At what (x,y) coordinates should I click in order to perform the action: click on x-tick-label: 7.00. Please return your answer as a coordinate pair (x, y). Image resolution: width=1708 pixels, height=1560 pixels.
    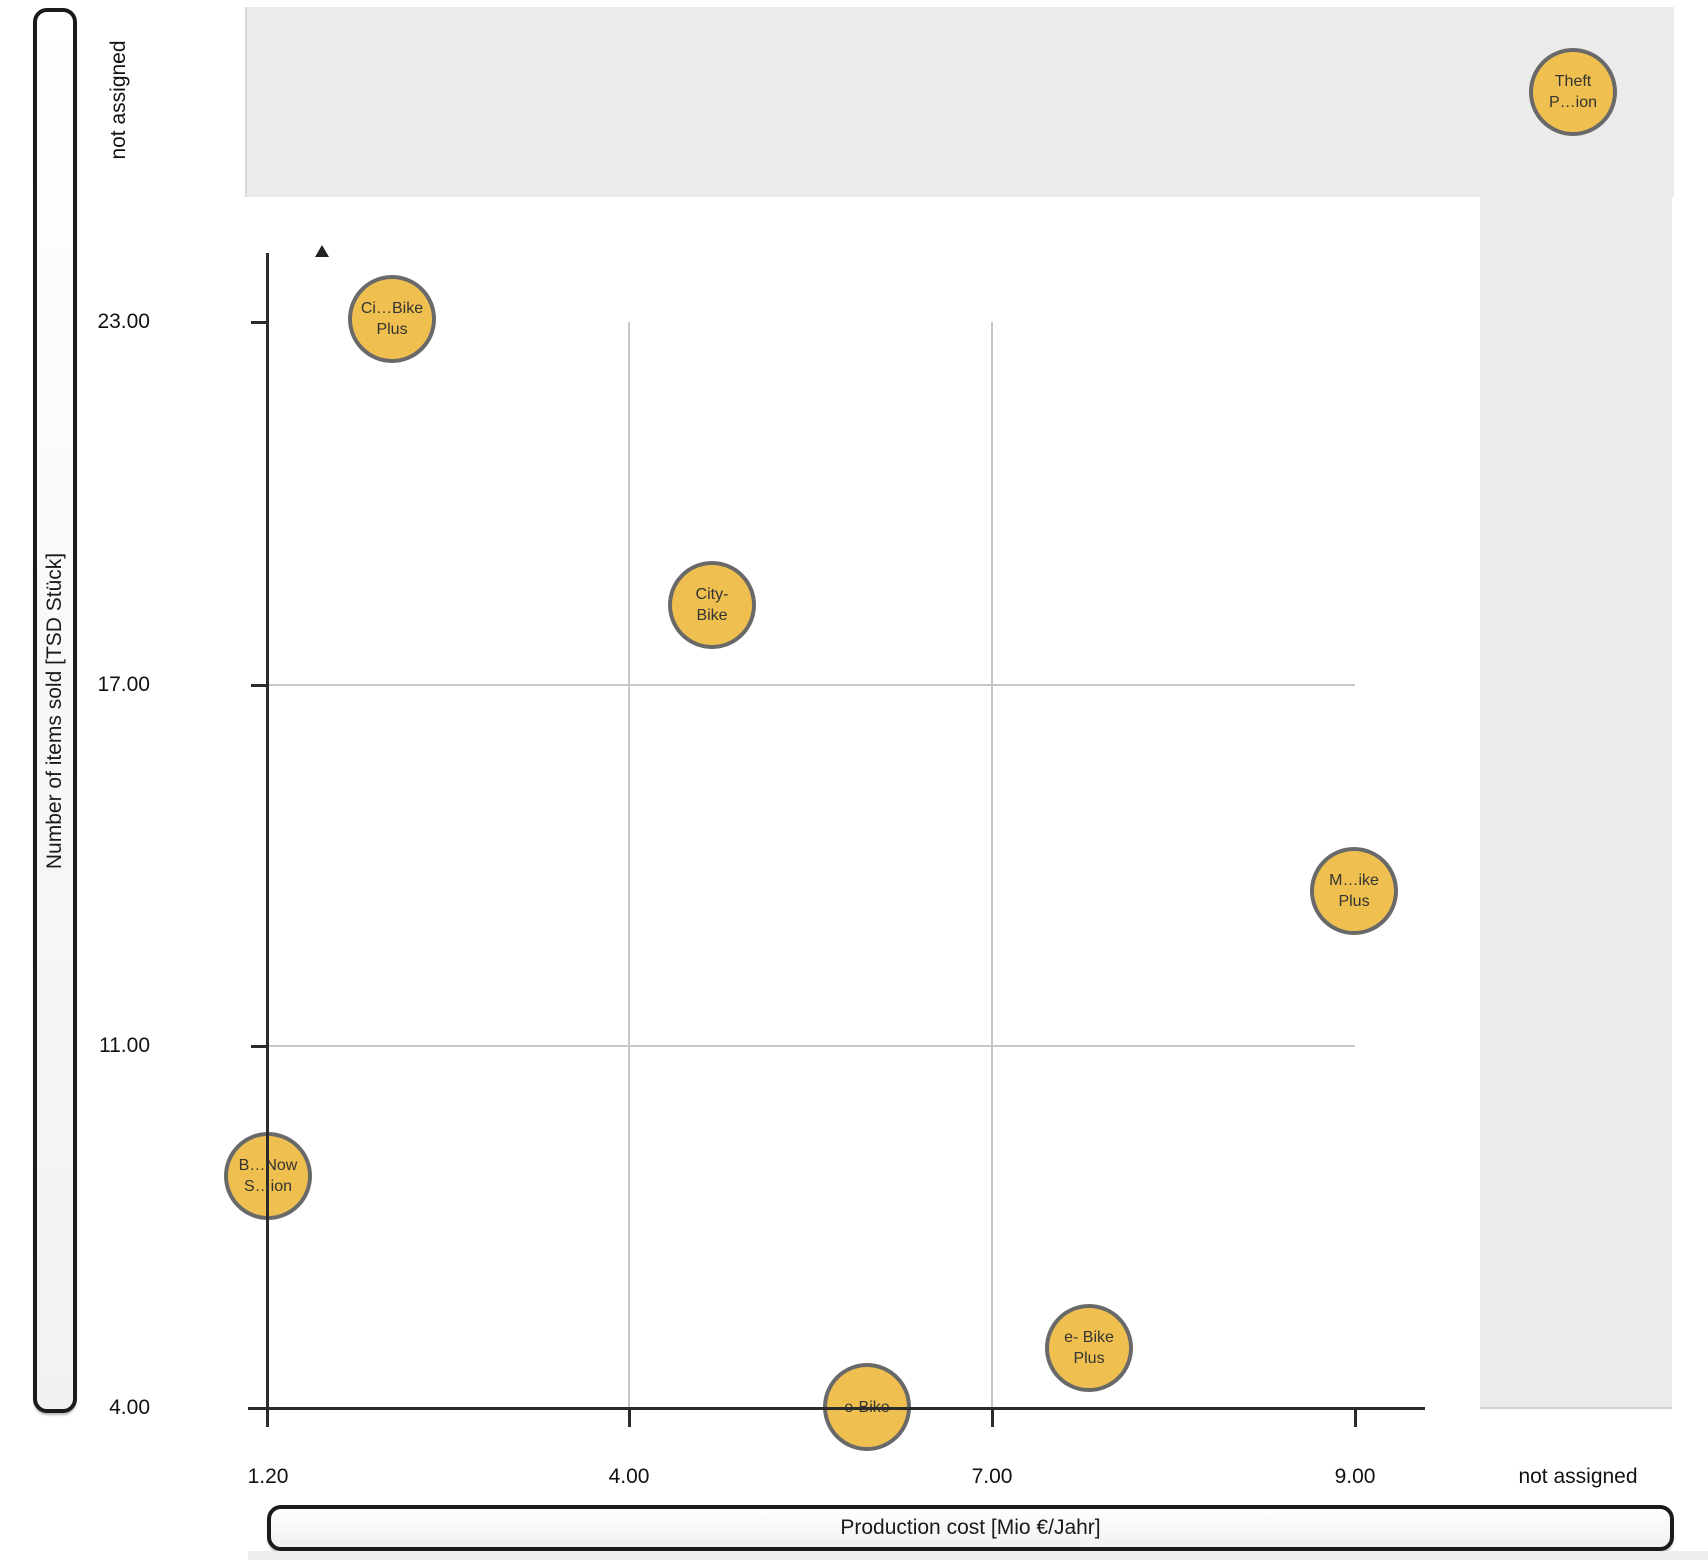
    Looking at the image, I should click on (992, 1476).